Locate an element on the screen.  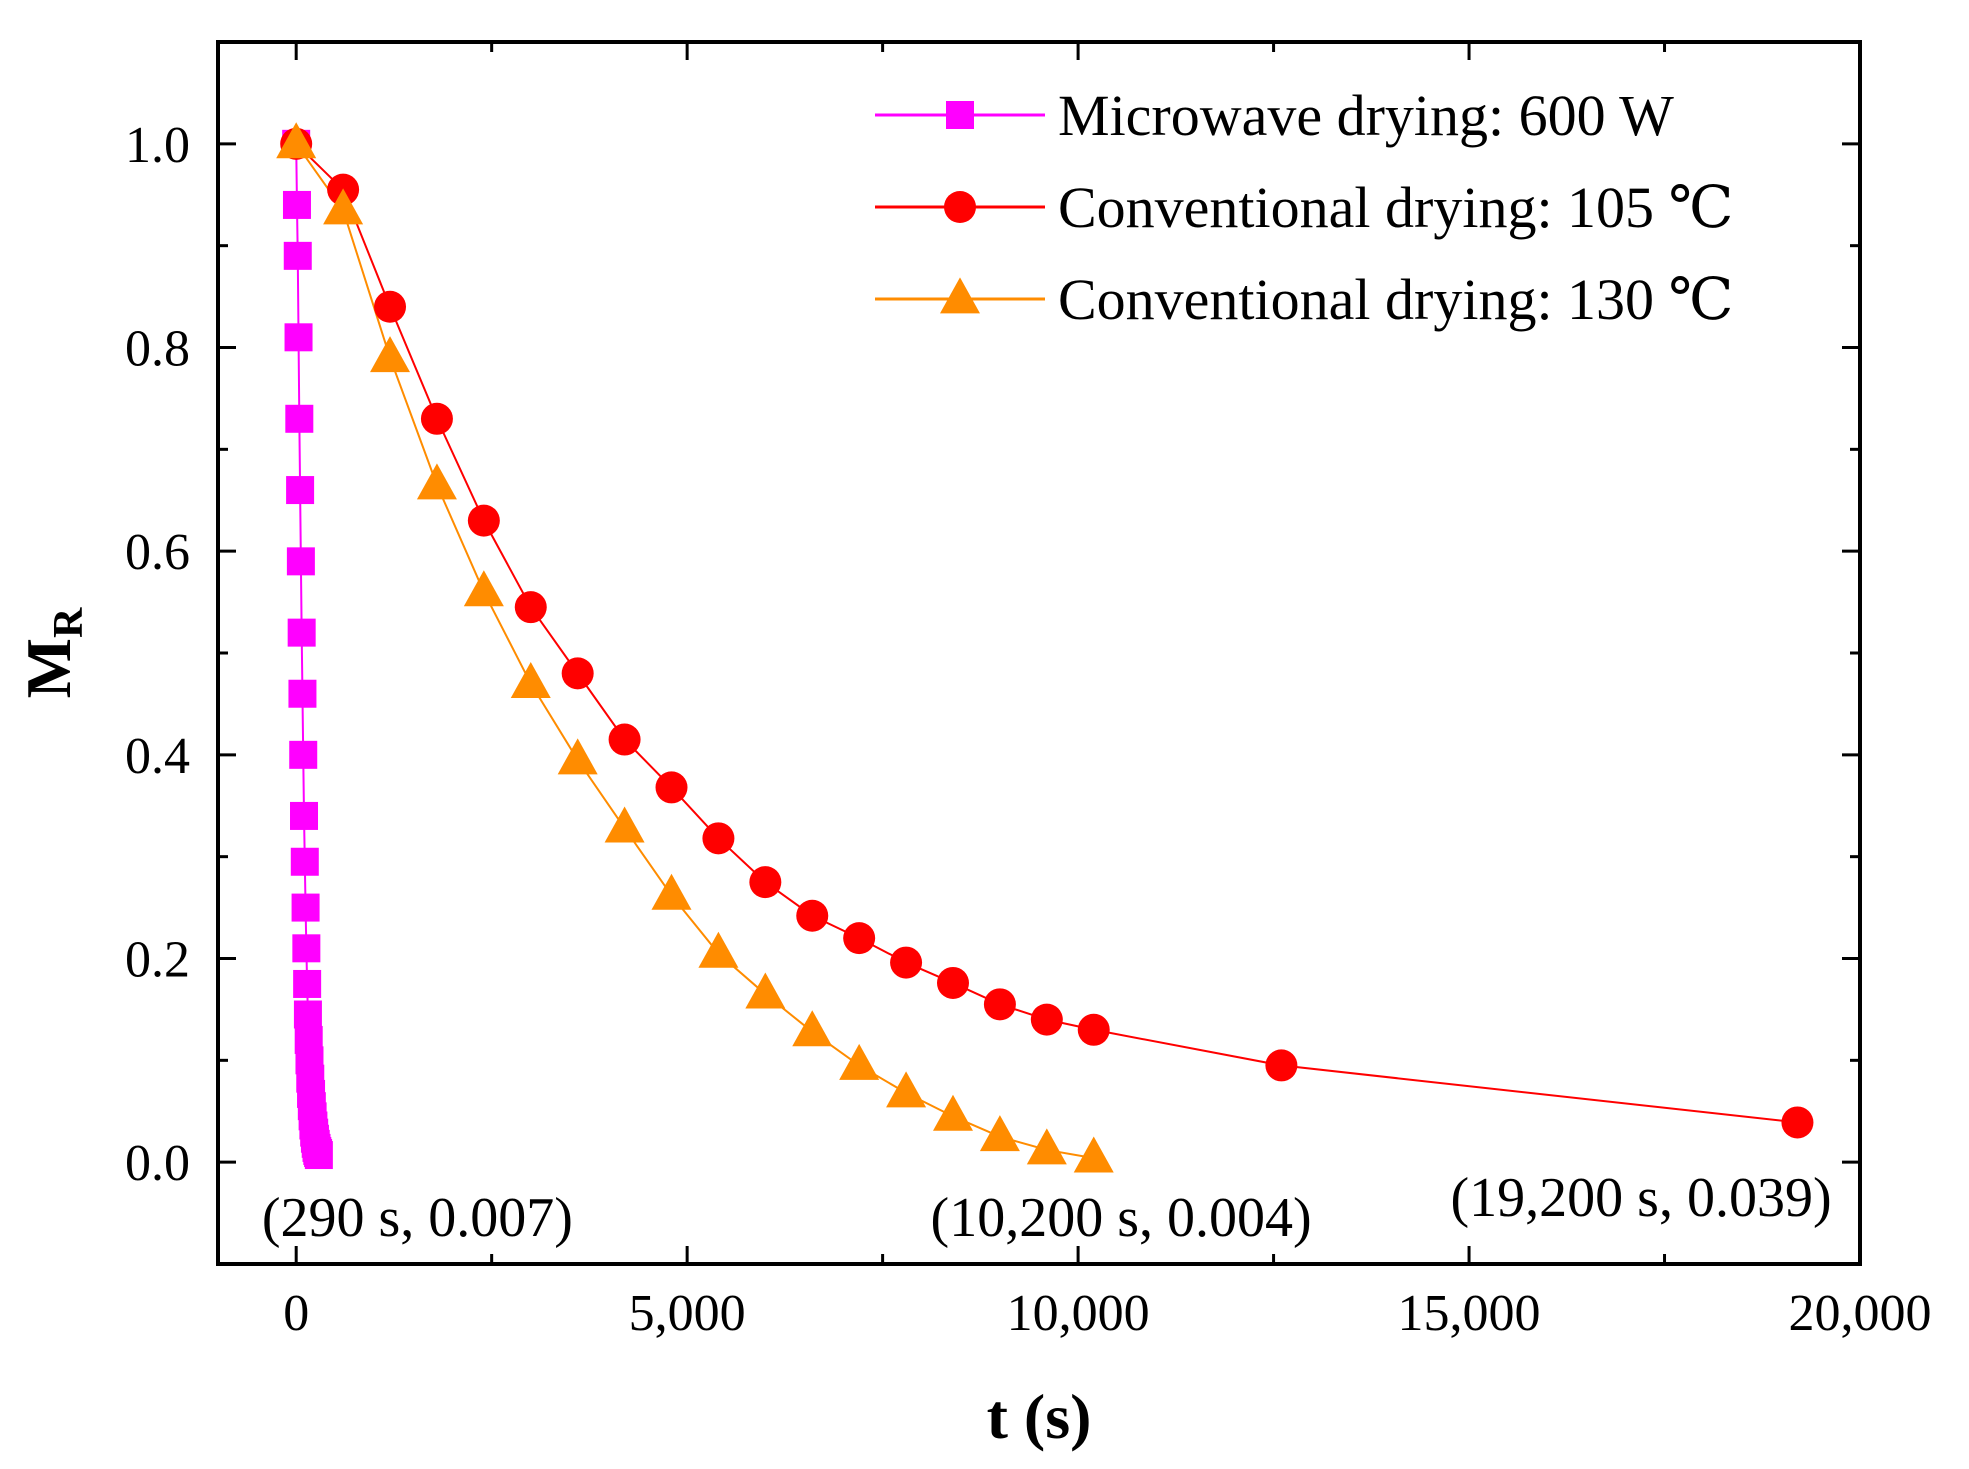
y-tick-label: 0.6 is located at coordinates (157, 552).